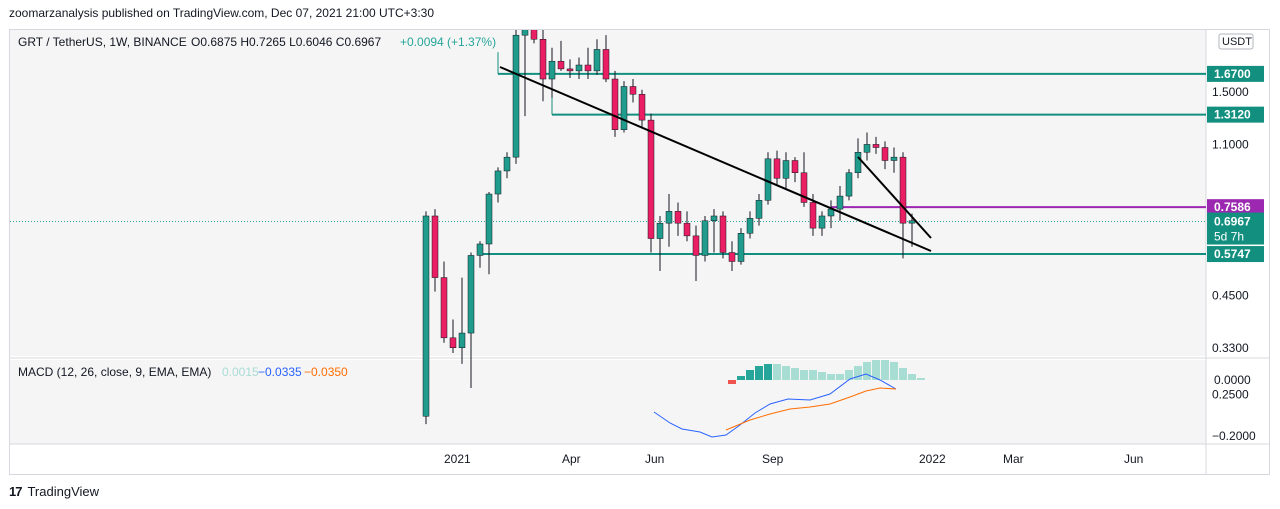 Image resolution: width=1280 pixels, height=509 pixels. Describe the element at coordinates (1230, 144) in the screenshot. I see `price-tick-label: 1.1000` at that location.